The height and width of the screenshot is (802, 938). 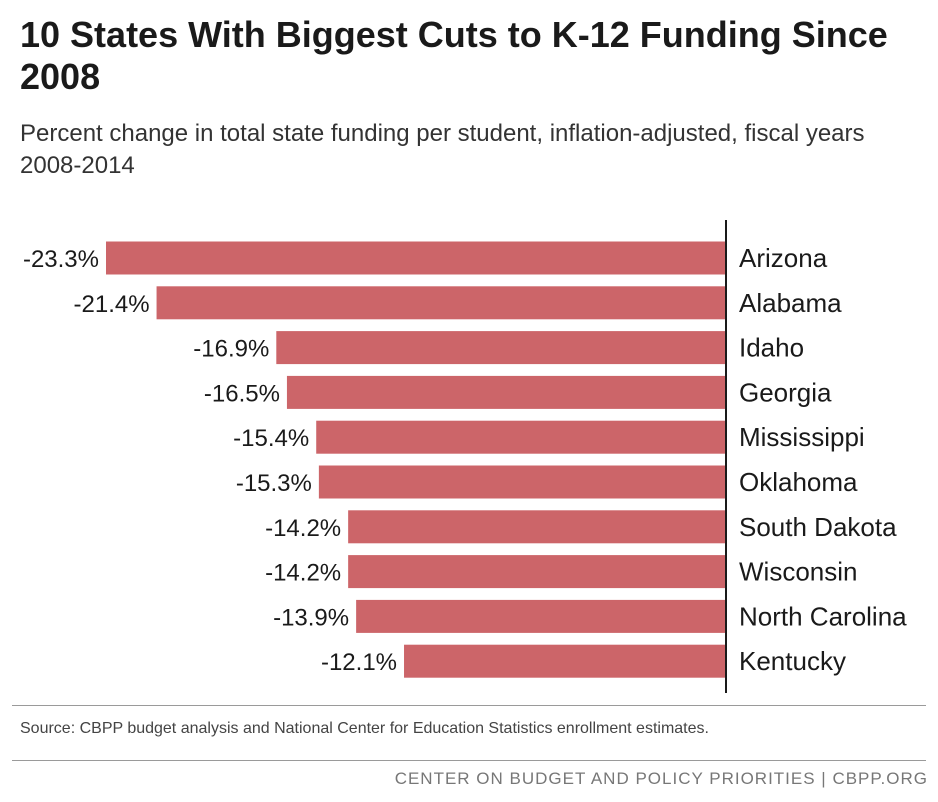 What do you see at coordinates (792, 661) in the screenshot?
I see `category-label: Kentucky` at bounding box center [792, 661].